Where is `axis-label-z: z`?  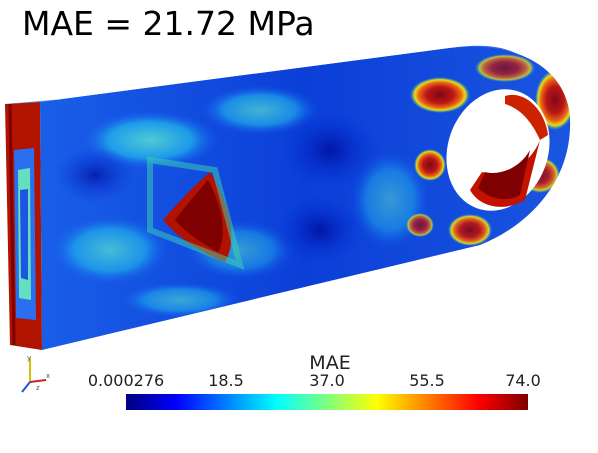
axis-label-z: z is located at coordinates (38, 388).